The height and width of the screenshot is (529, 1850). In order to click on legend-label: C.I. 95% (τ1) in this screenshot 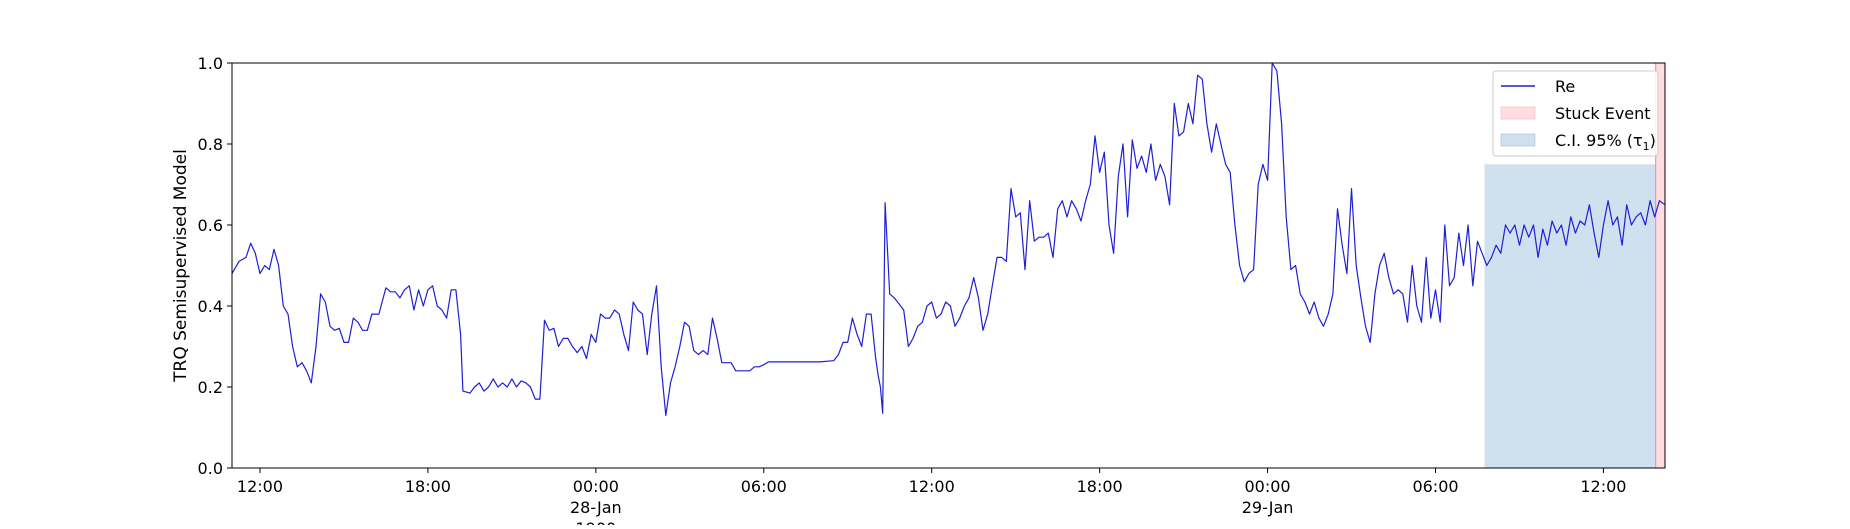, I will do `click(1605, 142)`.